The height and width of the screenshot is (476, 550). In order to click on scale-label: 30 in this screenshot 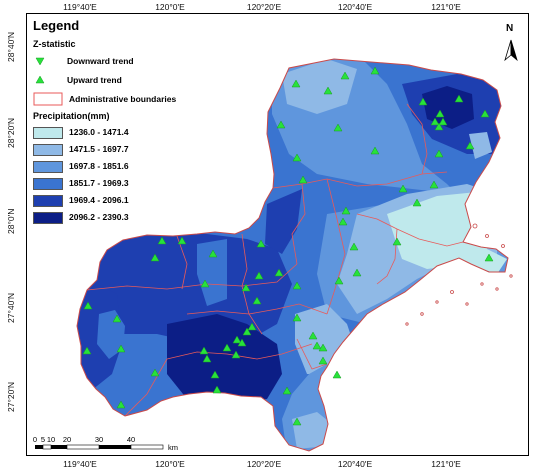, I will do `click(99, 439)`.